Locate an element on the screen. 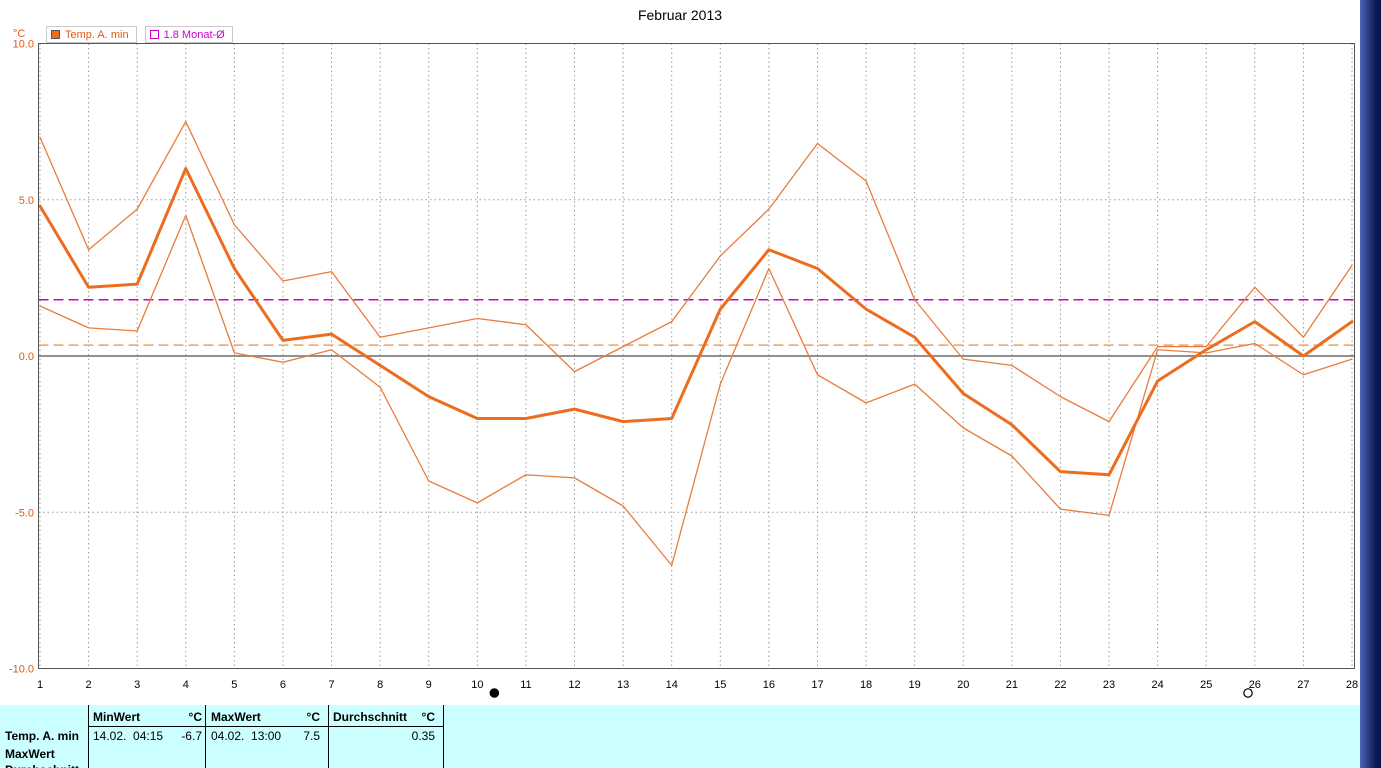  x-tick-label: 6 is located at coordinates (283, 685).